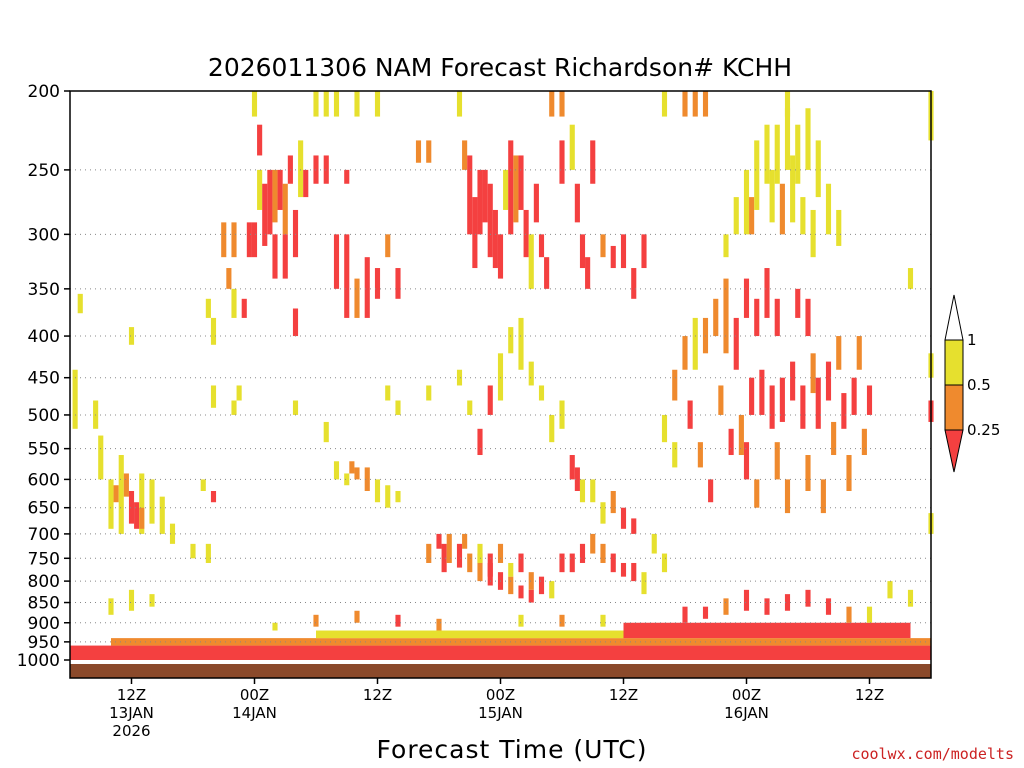 This screenshot has height=768, width=1024. Describe the element at coordinates (954, 407) in the screenshot. I see `legend-swatch-orange` at that location.